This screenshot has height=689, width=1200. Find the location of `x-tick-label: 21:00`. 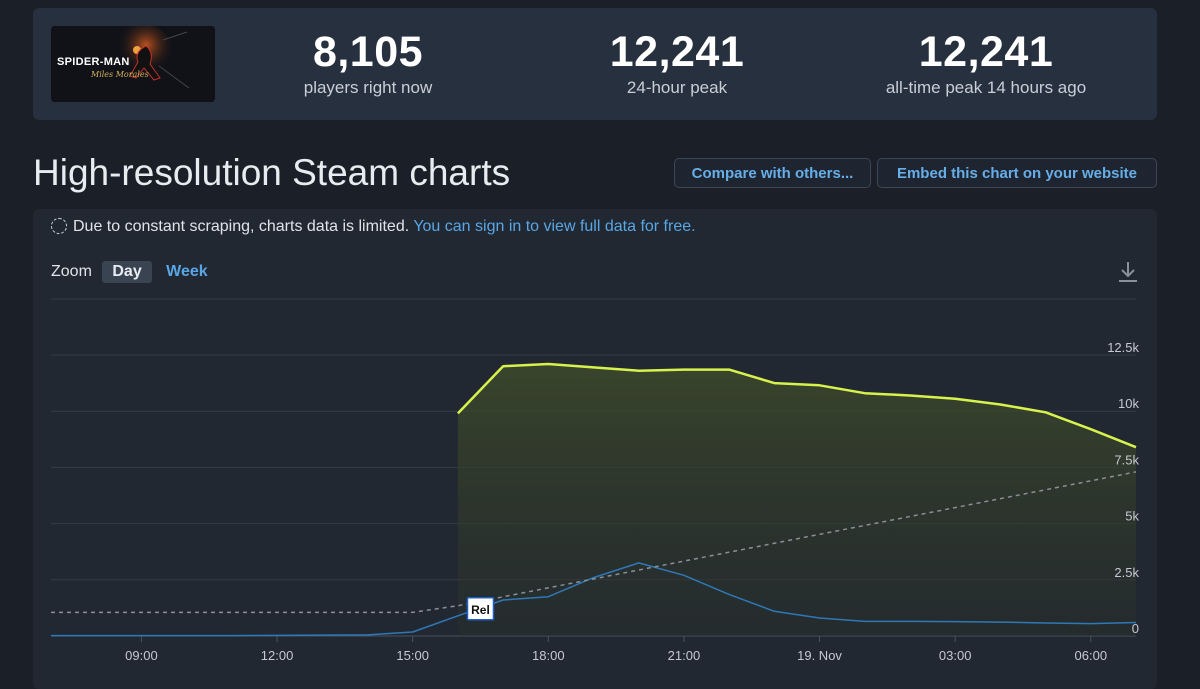

x-tick-label: 21:00 is located at coordinates (684, 655).